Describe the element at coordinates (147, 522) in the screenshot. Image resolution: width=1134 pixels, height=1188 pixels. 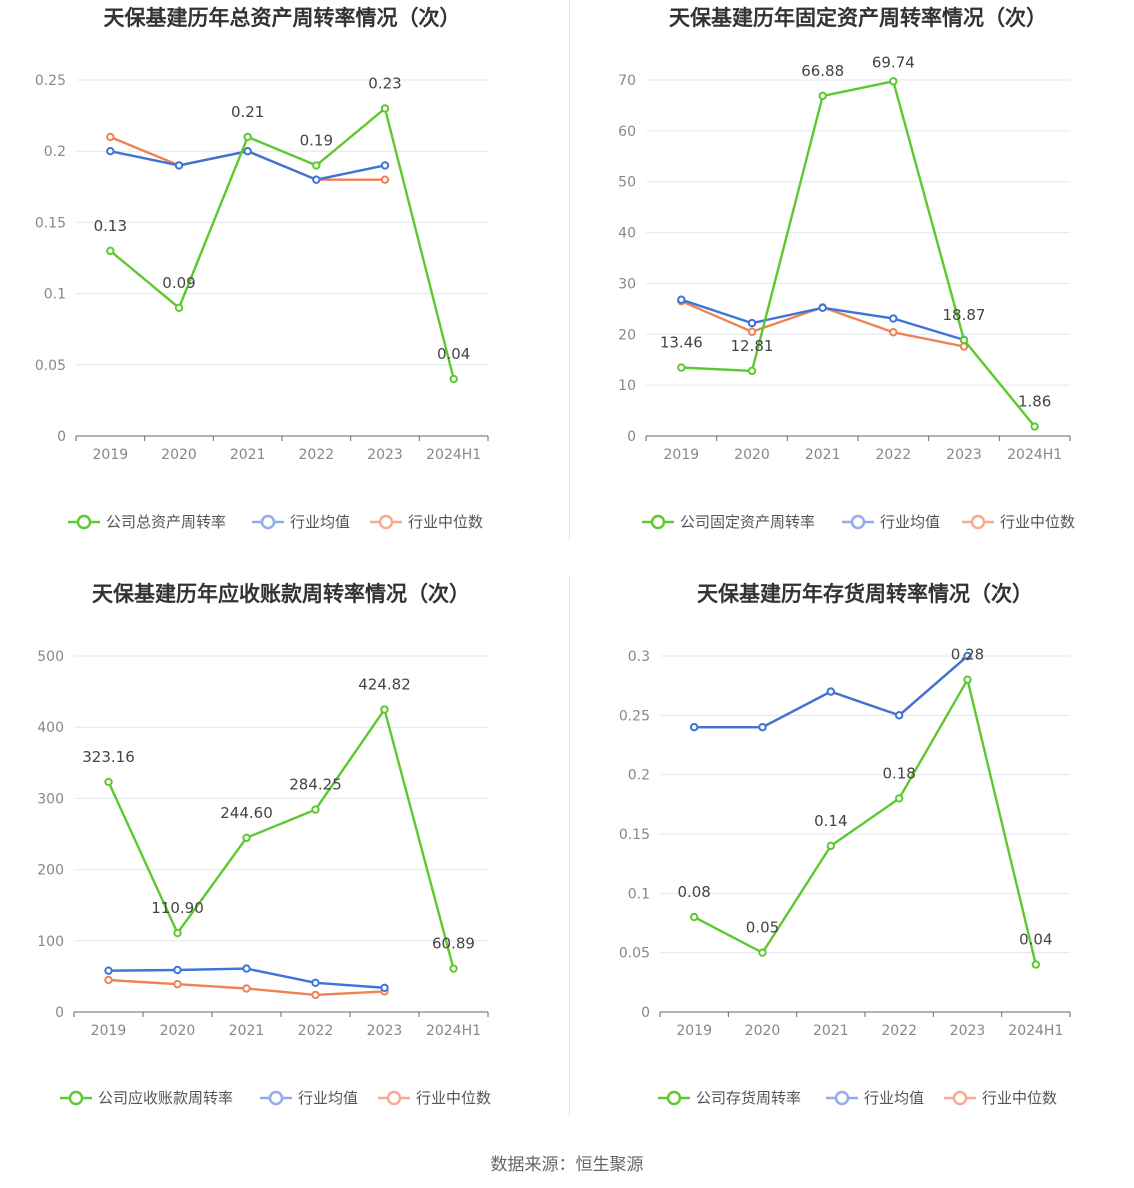
I see `legend-item-company: 公司总资产周转率` at that location.